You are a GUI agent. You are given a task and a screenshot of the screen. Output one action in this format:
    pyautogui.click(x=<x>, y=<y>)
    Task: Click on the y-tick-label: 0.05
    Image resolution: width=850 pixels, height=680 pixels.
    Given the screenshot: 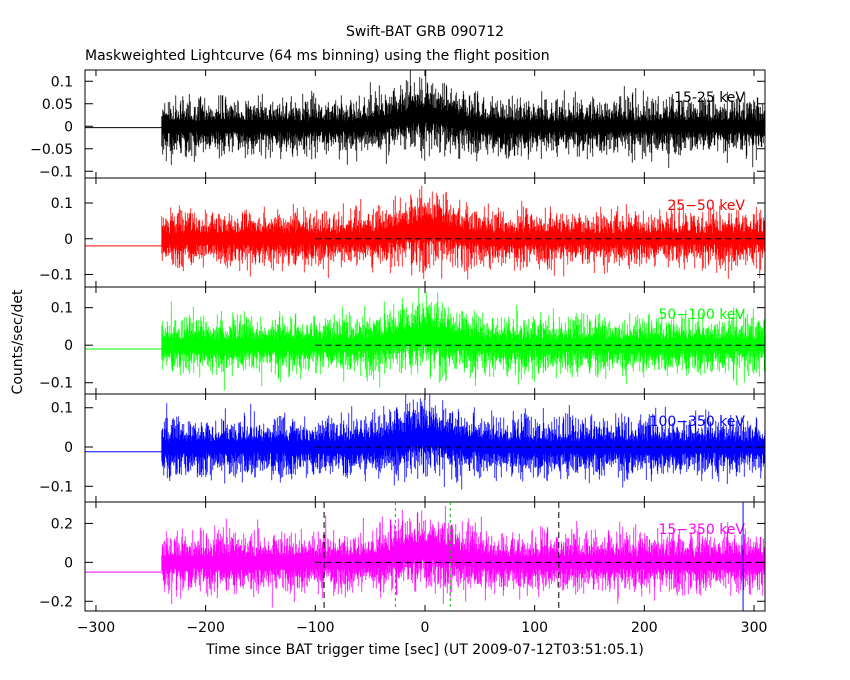 What is the action you would take?
    pyautogui.click(x=57, y=105)
    